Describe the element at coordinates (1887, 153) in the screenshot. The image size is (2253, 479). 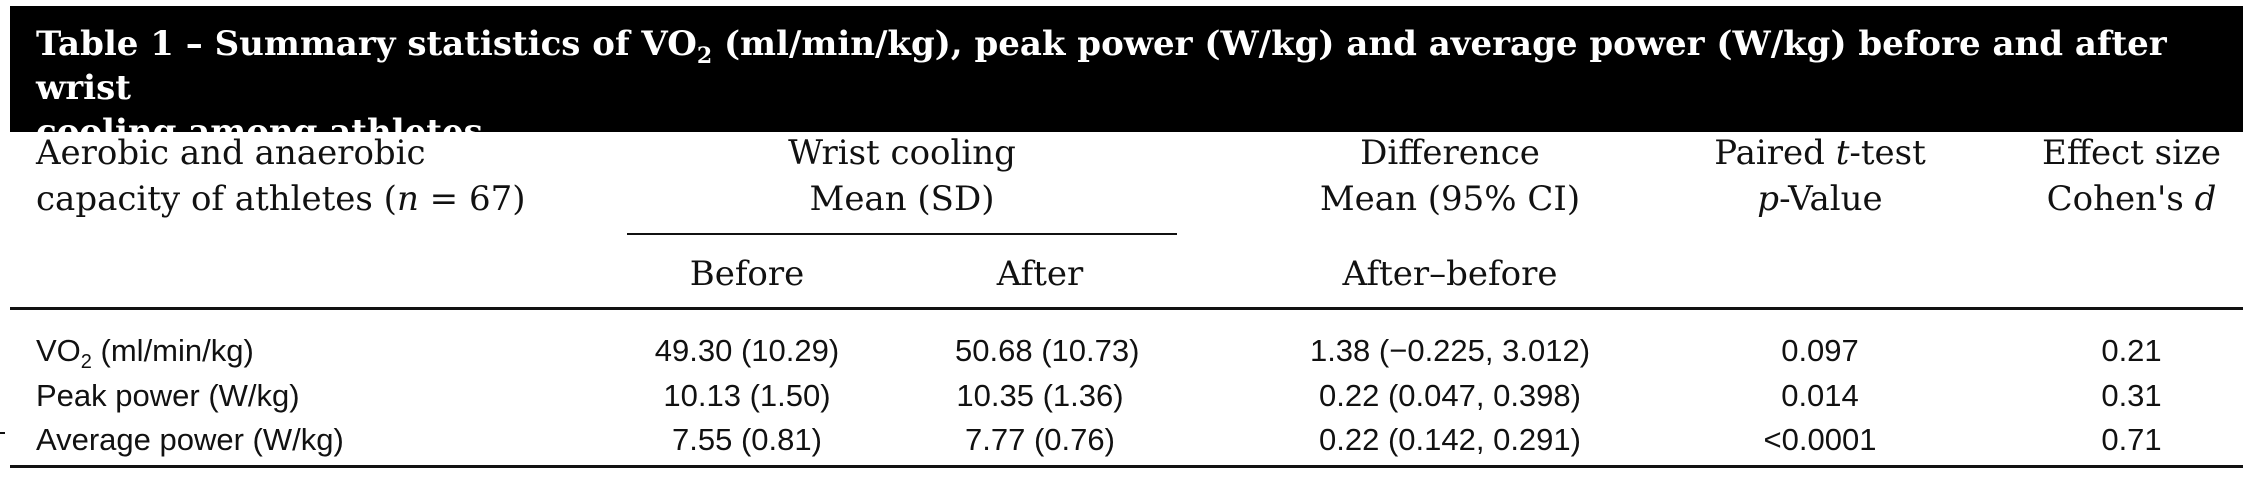
I see `header-test-text: -test` at that location.